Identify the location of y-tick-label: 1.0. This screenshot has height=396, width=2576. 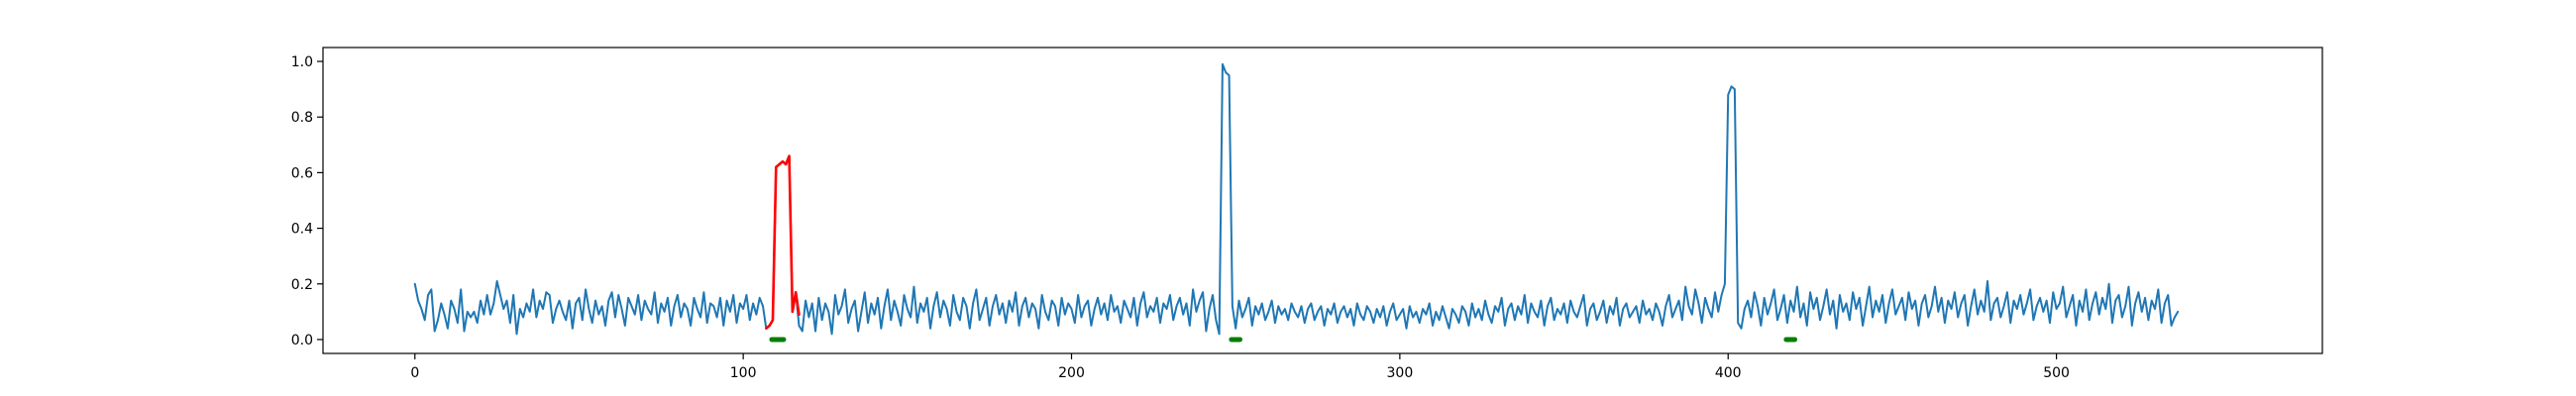
(302, 62).